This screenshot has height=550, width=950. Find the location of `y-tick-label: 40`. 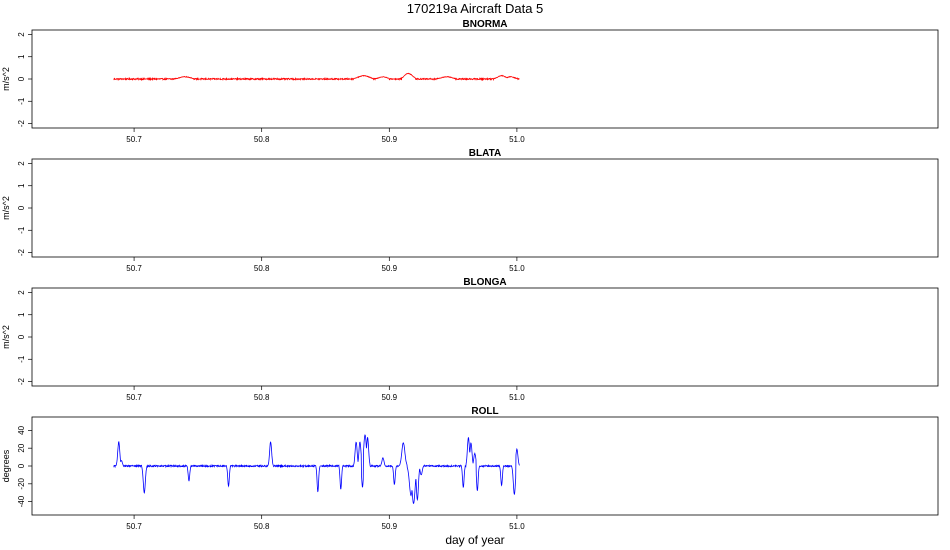

y-tick-label: 40 is located at coordinates (21, 429).